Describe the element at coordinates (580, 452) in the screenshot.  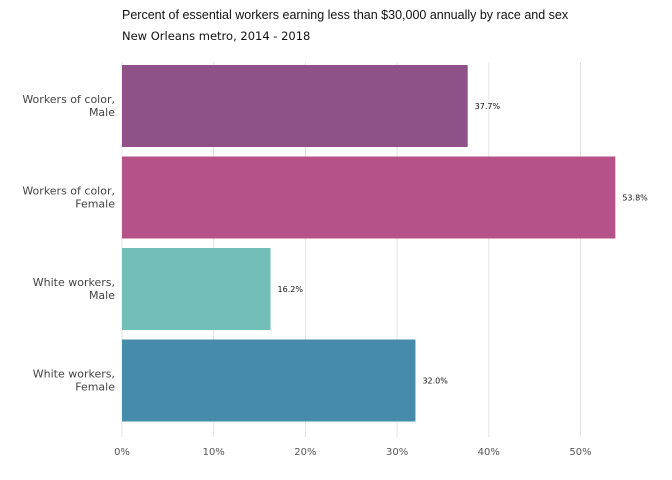
I see `x-tick-label: 50%` at that location.